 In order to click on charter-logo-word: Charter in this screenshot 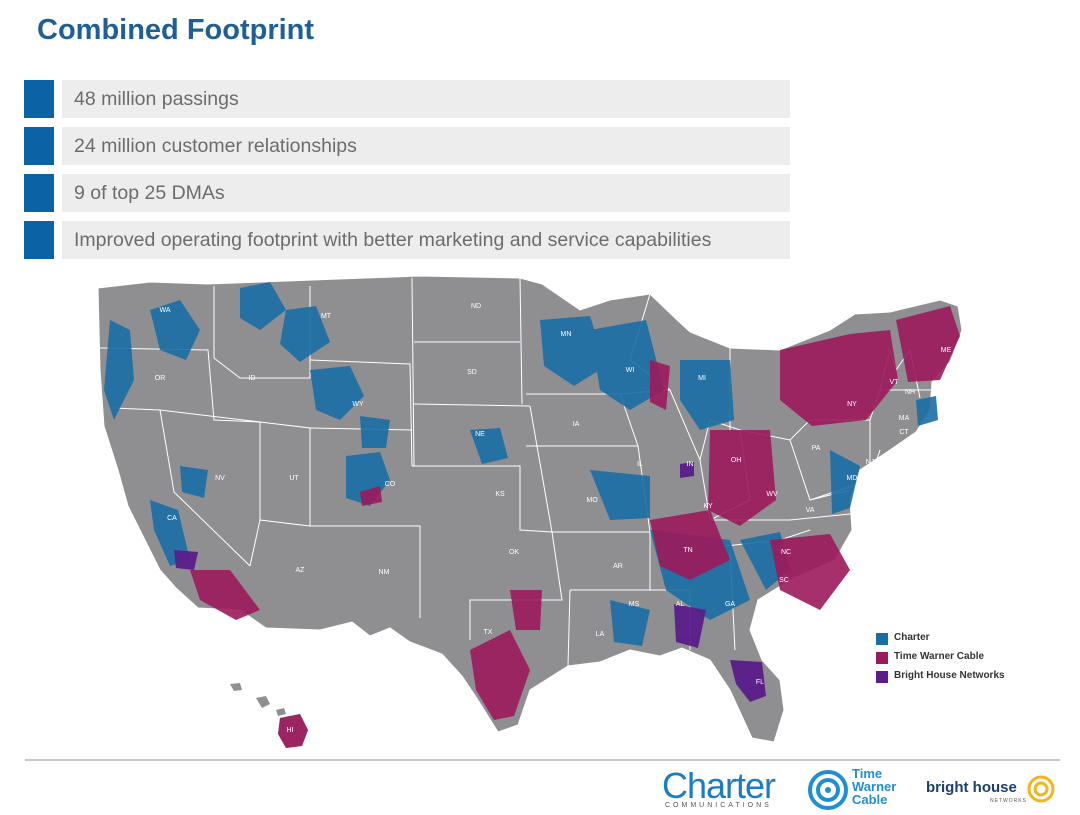, I will do `click(719, 785)`.